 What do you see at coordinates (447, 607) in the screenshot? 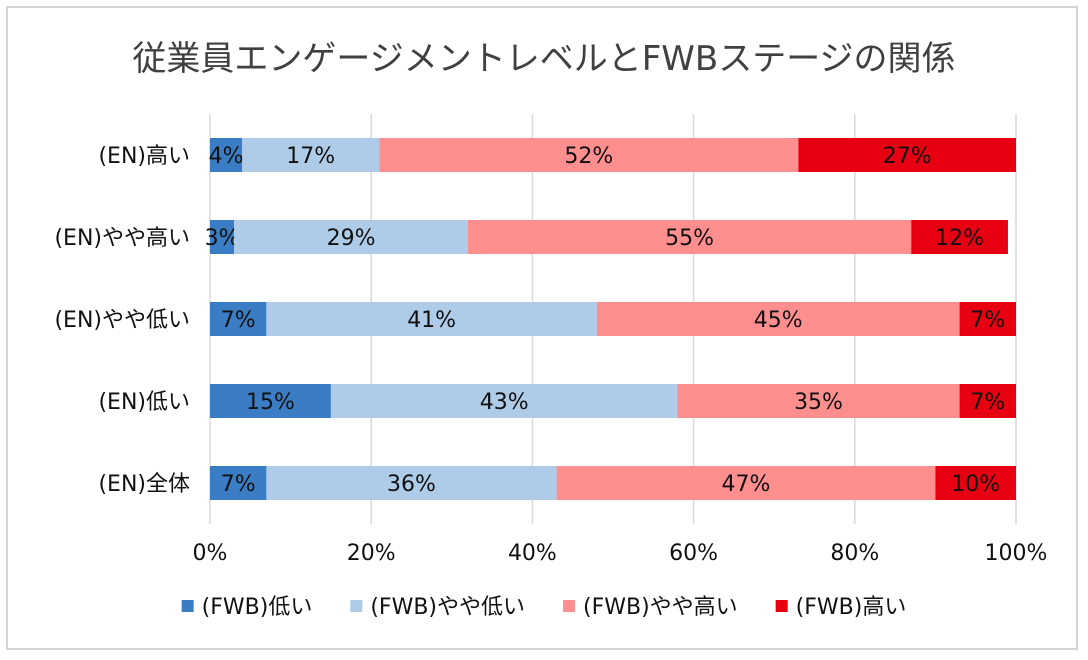
I see `legend-label: (FWB)やや低い` at bounding box center [447, 607].